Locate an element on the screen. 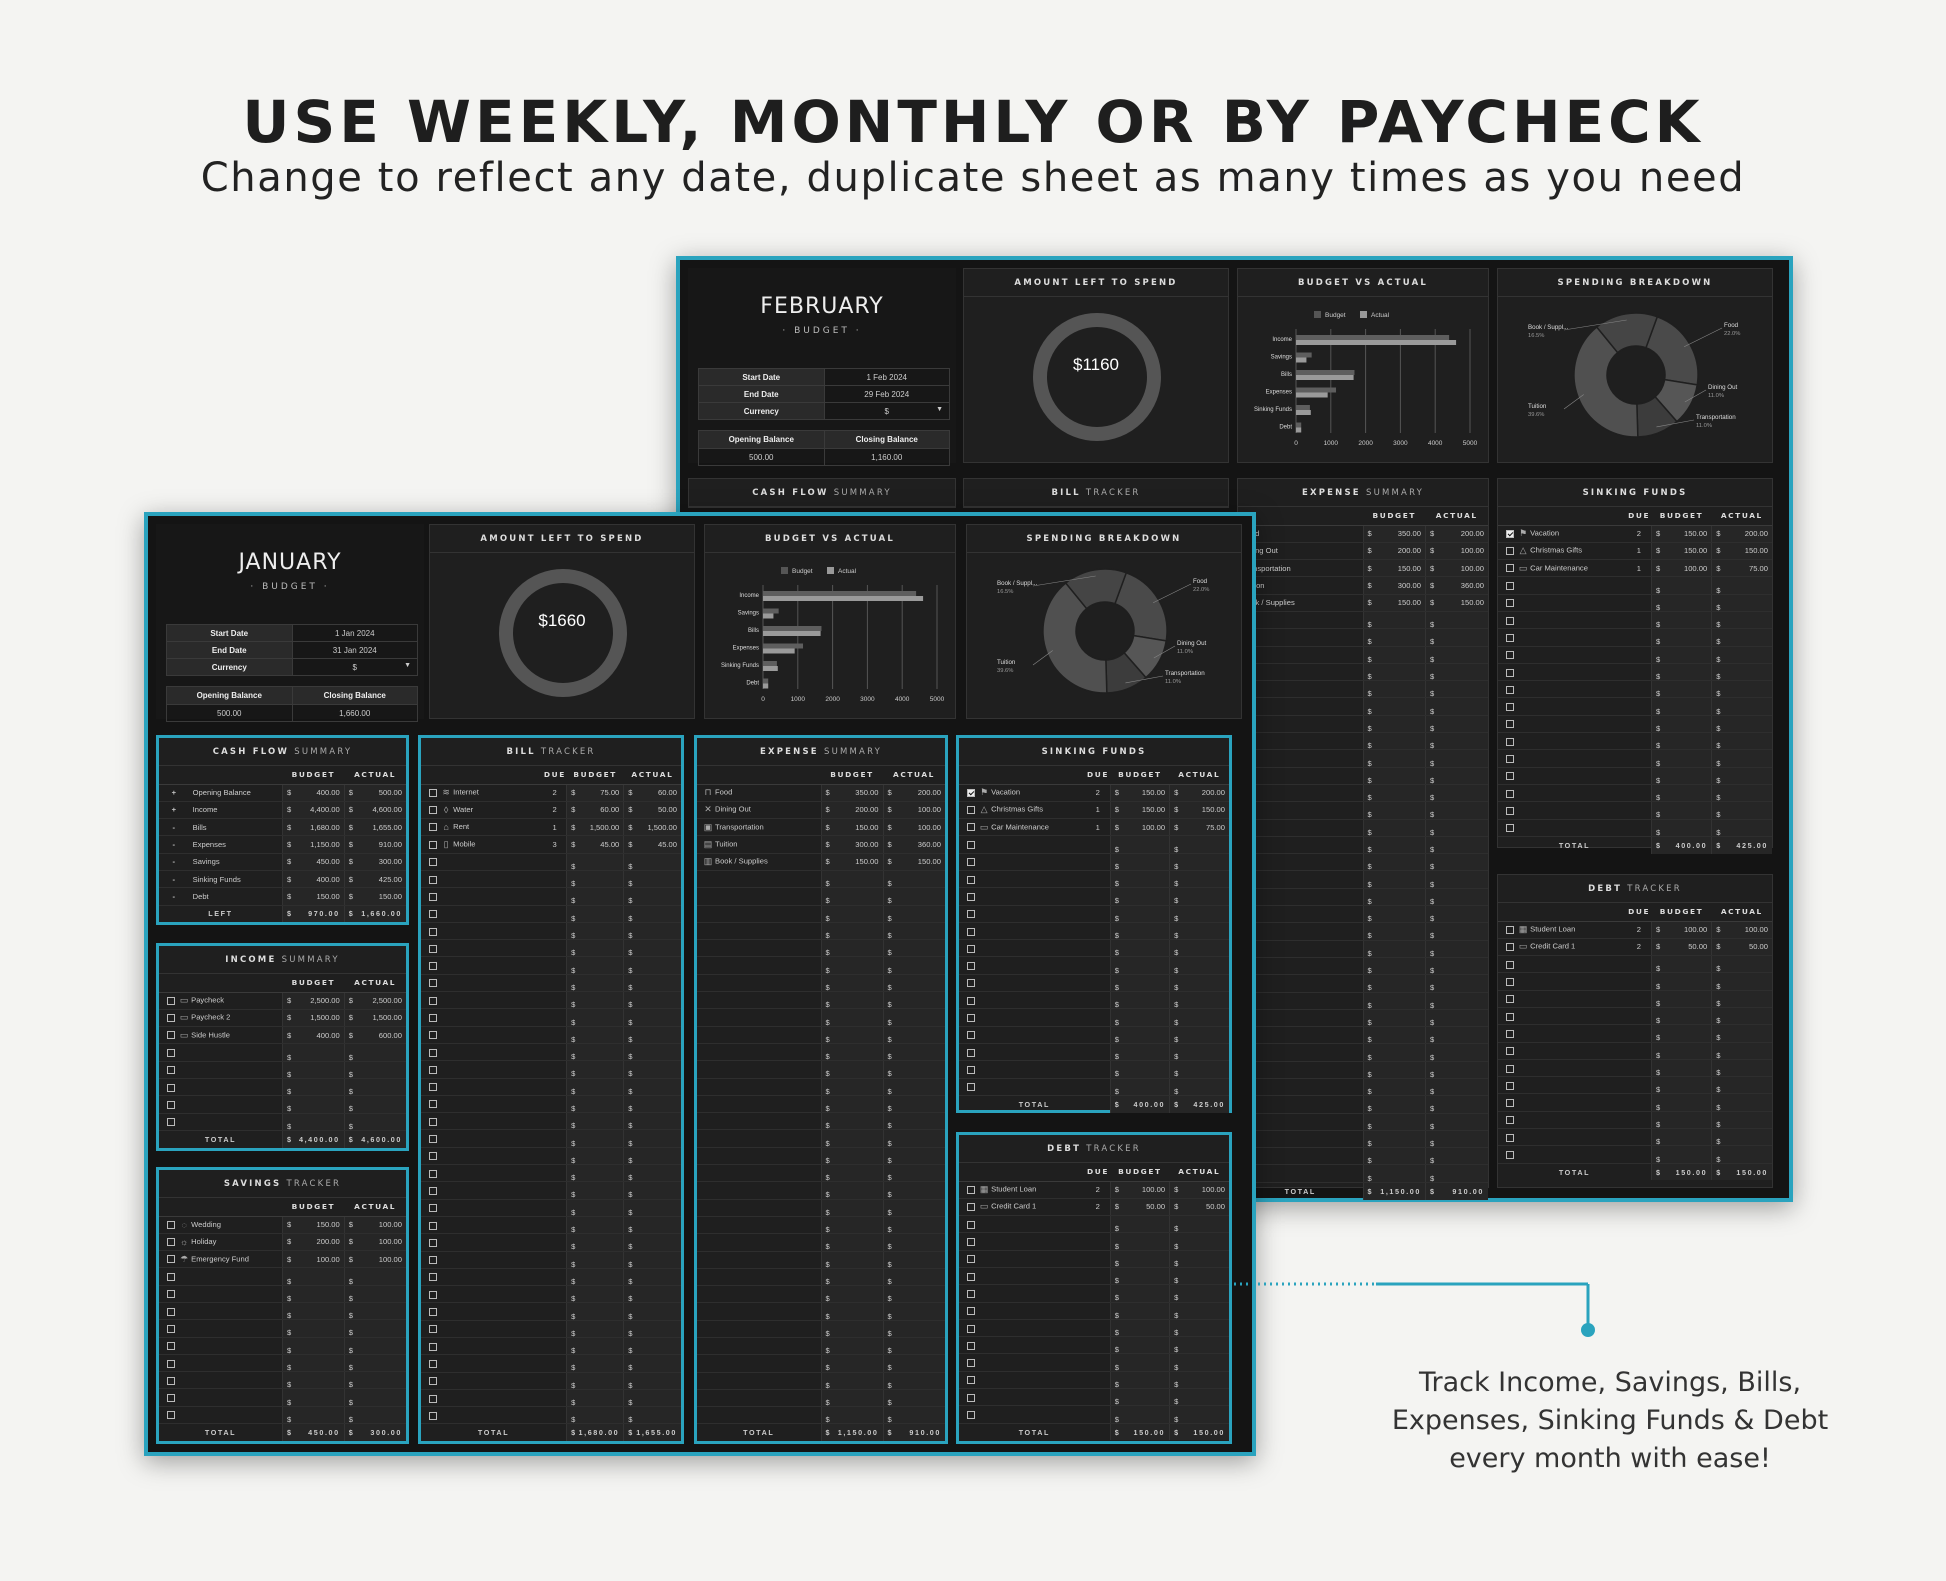 Image resolution: width=1946 pixels, height=1581 pixels. actual-cell: $1,500.00 is located at coordinates (374, 1018).